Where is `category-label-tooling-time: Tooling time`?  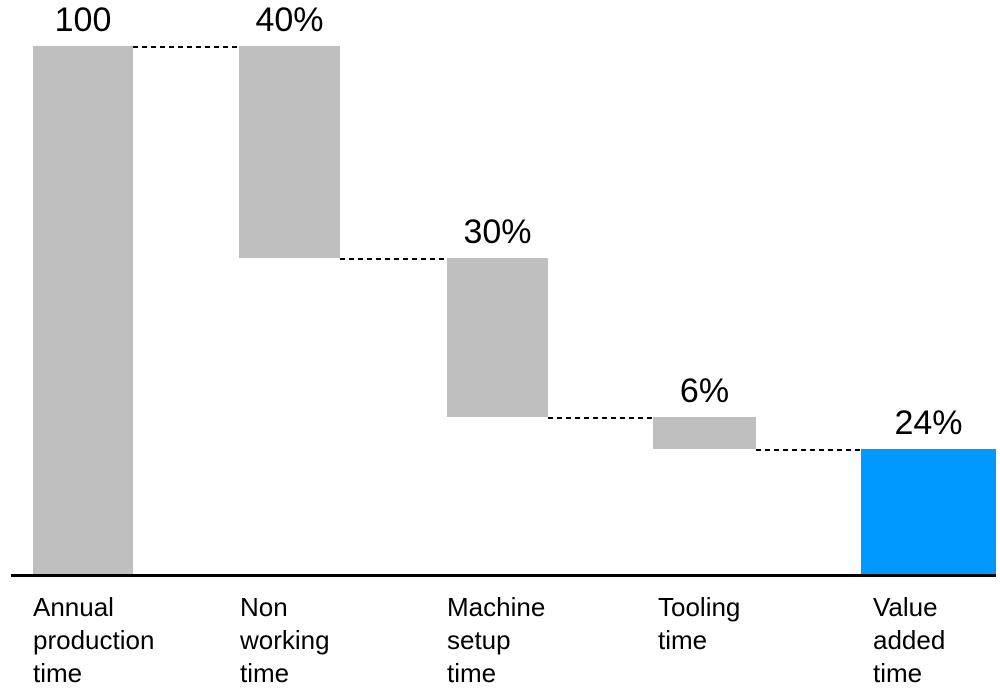 category-label-tooling-time: Tooling time is located at coordinates (699, 624).